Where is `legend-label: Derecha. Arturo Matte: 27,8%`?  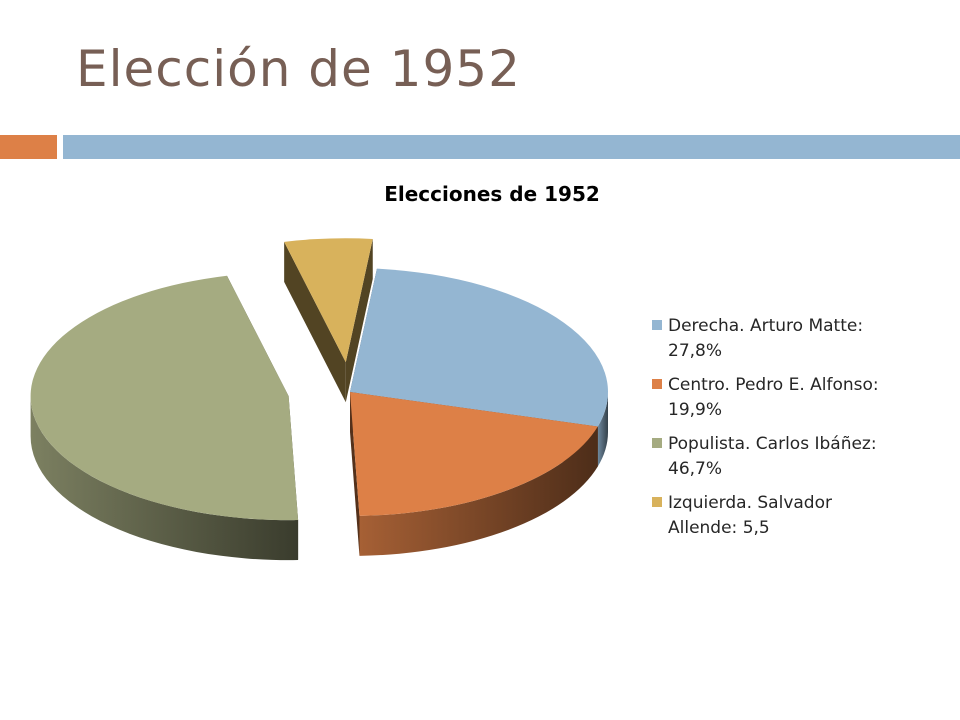
legend-label: Derecha. Arturo Matte: 27,8% is located at coordinates (765, 339).